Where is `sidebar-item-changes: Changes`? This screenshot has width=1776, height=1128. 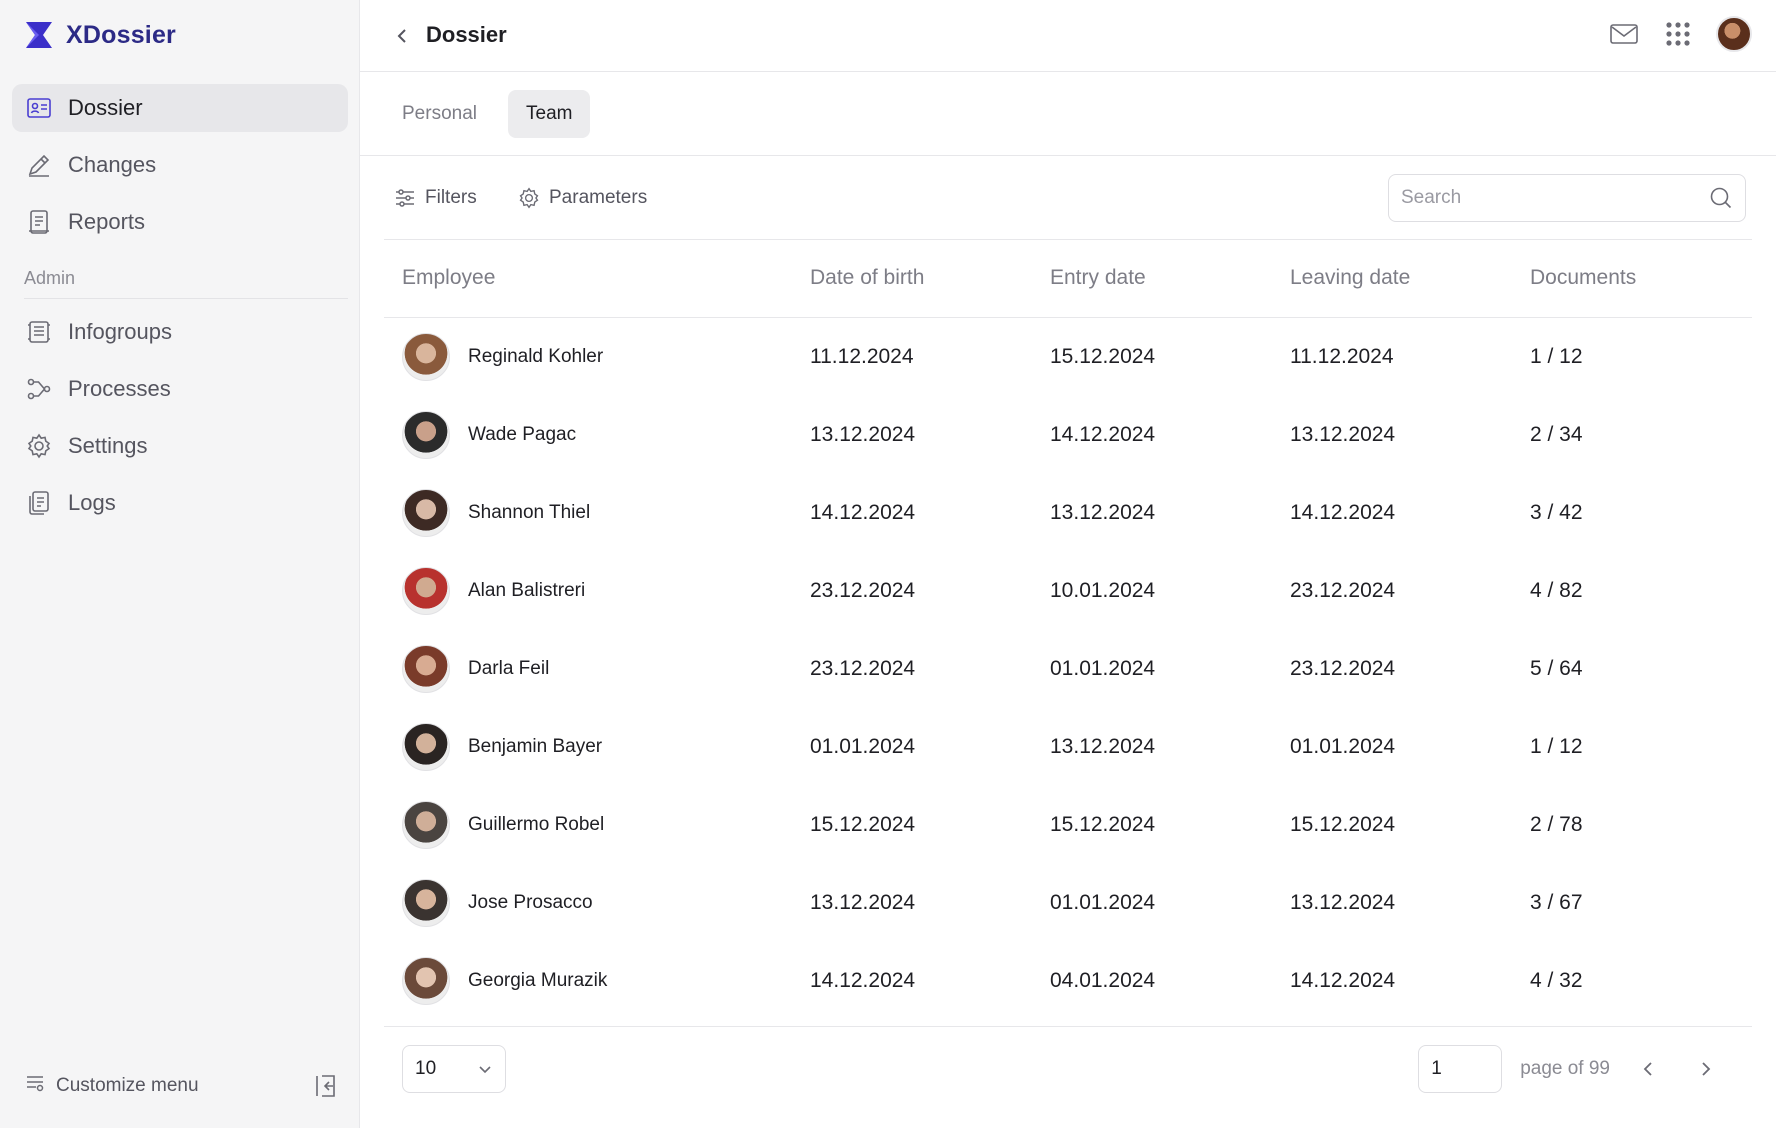 sidebar-item-changes: Changes is located at coordinates (180, 165).